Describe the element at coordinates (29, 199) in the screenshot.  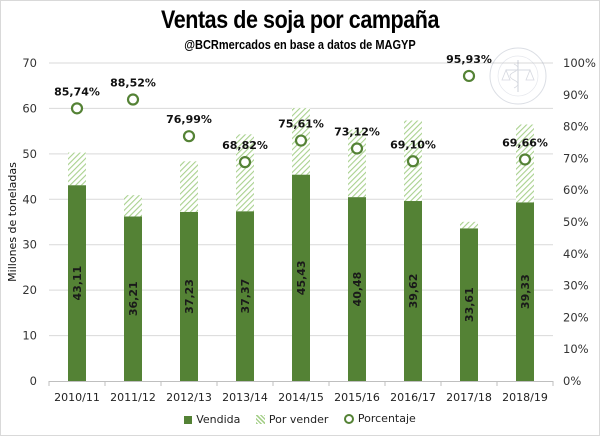
I see `y-tick-label: 40` at that location.